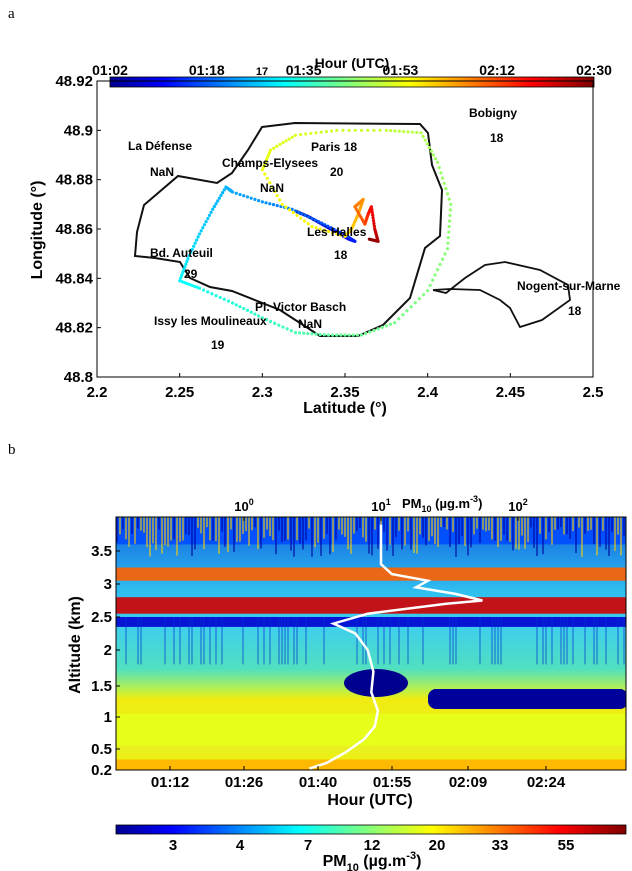 The width and height of the screenshot is (632, 871). Describe the element at coordinates (243, 505) in the screenshot. I see `axis-b-top-tick-label: 10⁰` at that location.